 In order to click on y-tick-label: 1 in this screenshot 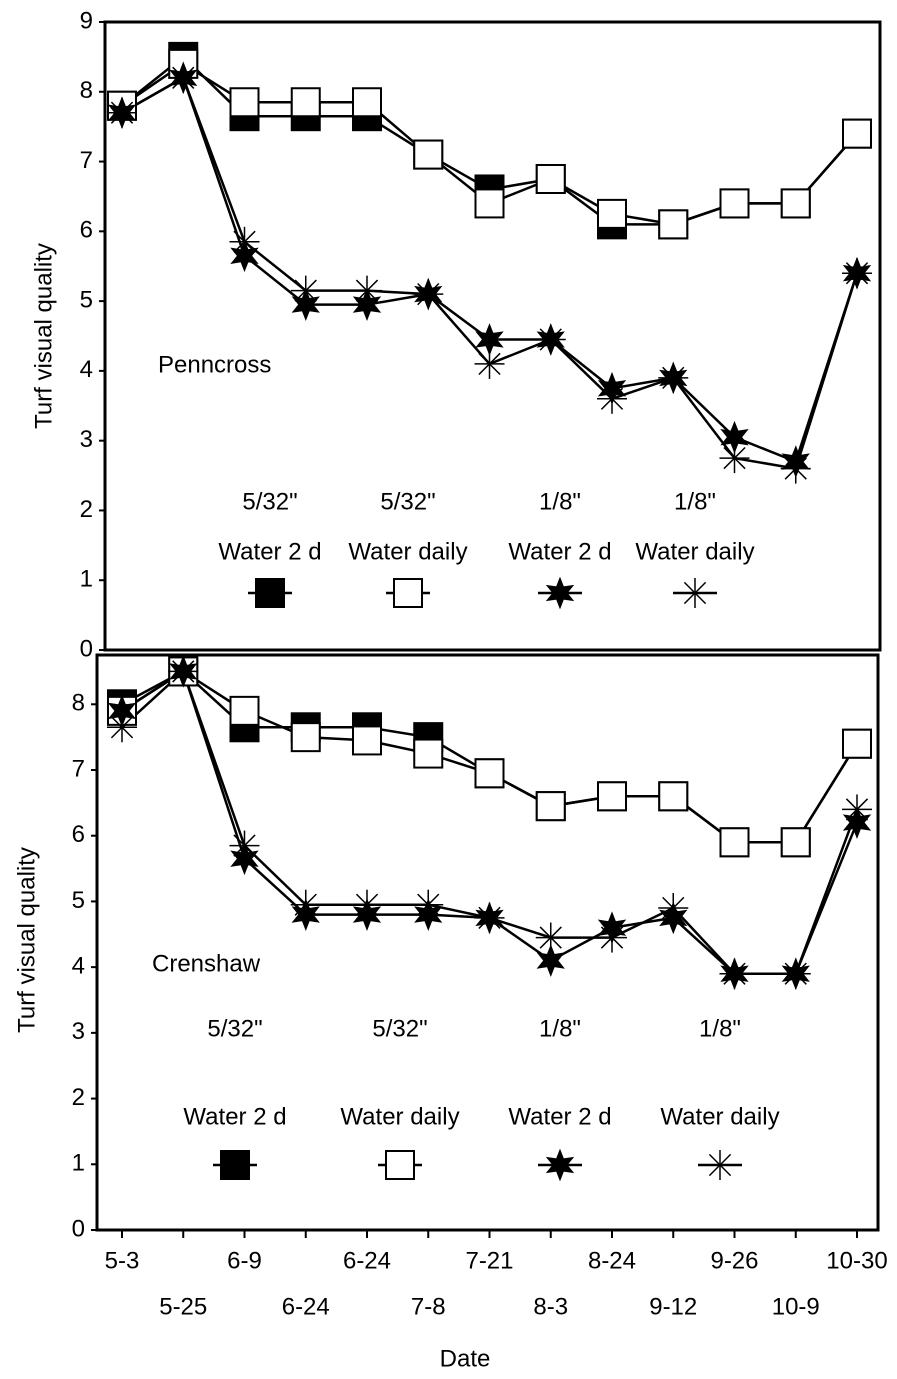, I will do `click(78, 1163)`.